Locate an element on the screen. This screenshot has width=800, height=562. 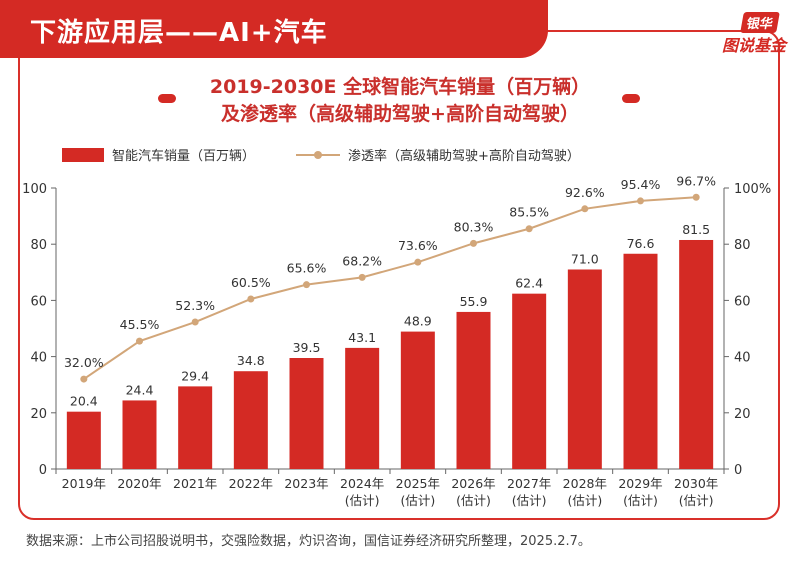
header-bar: 下游应用层——AI+汽车 is located at coordinates (274, 29).